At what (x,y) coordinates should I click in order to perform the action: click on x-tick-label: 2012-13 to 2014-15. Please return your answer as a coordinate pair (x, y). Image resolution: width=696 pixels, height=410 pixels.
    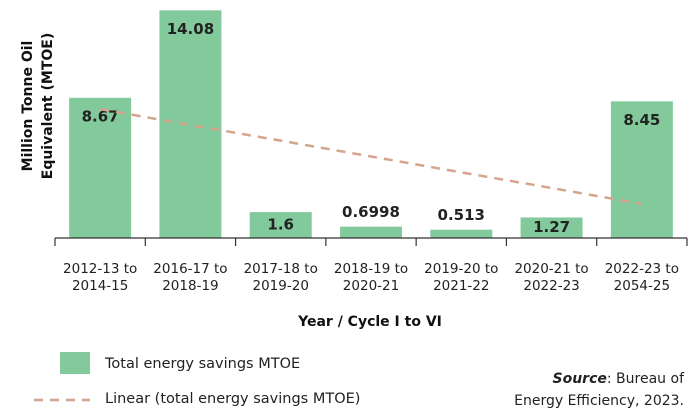
    Looking at the image, I should click on (100, 277).